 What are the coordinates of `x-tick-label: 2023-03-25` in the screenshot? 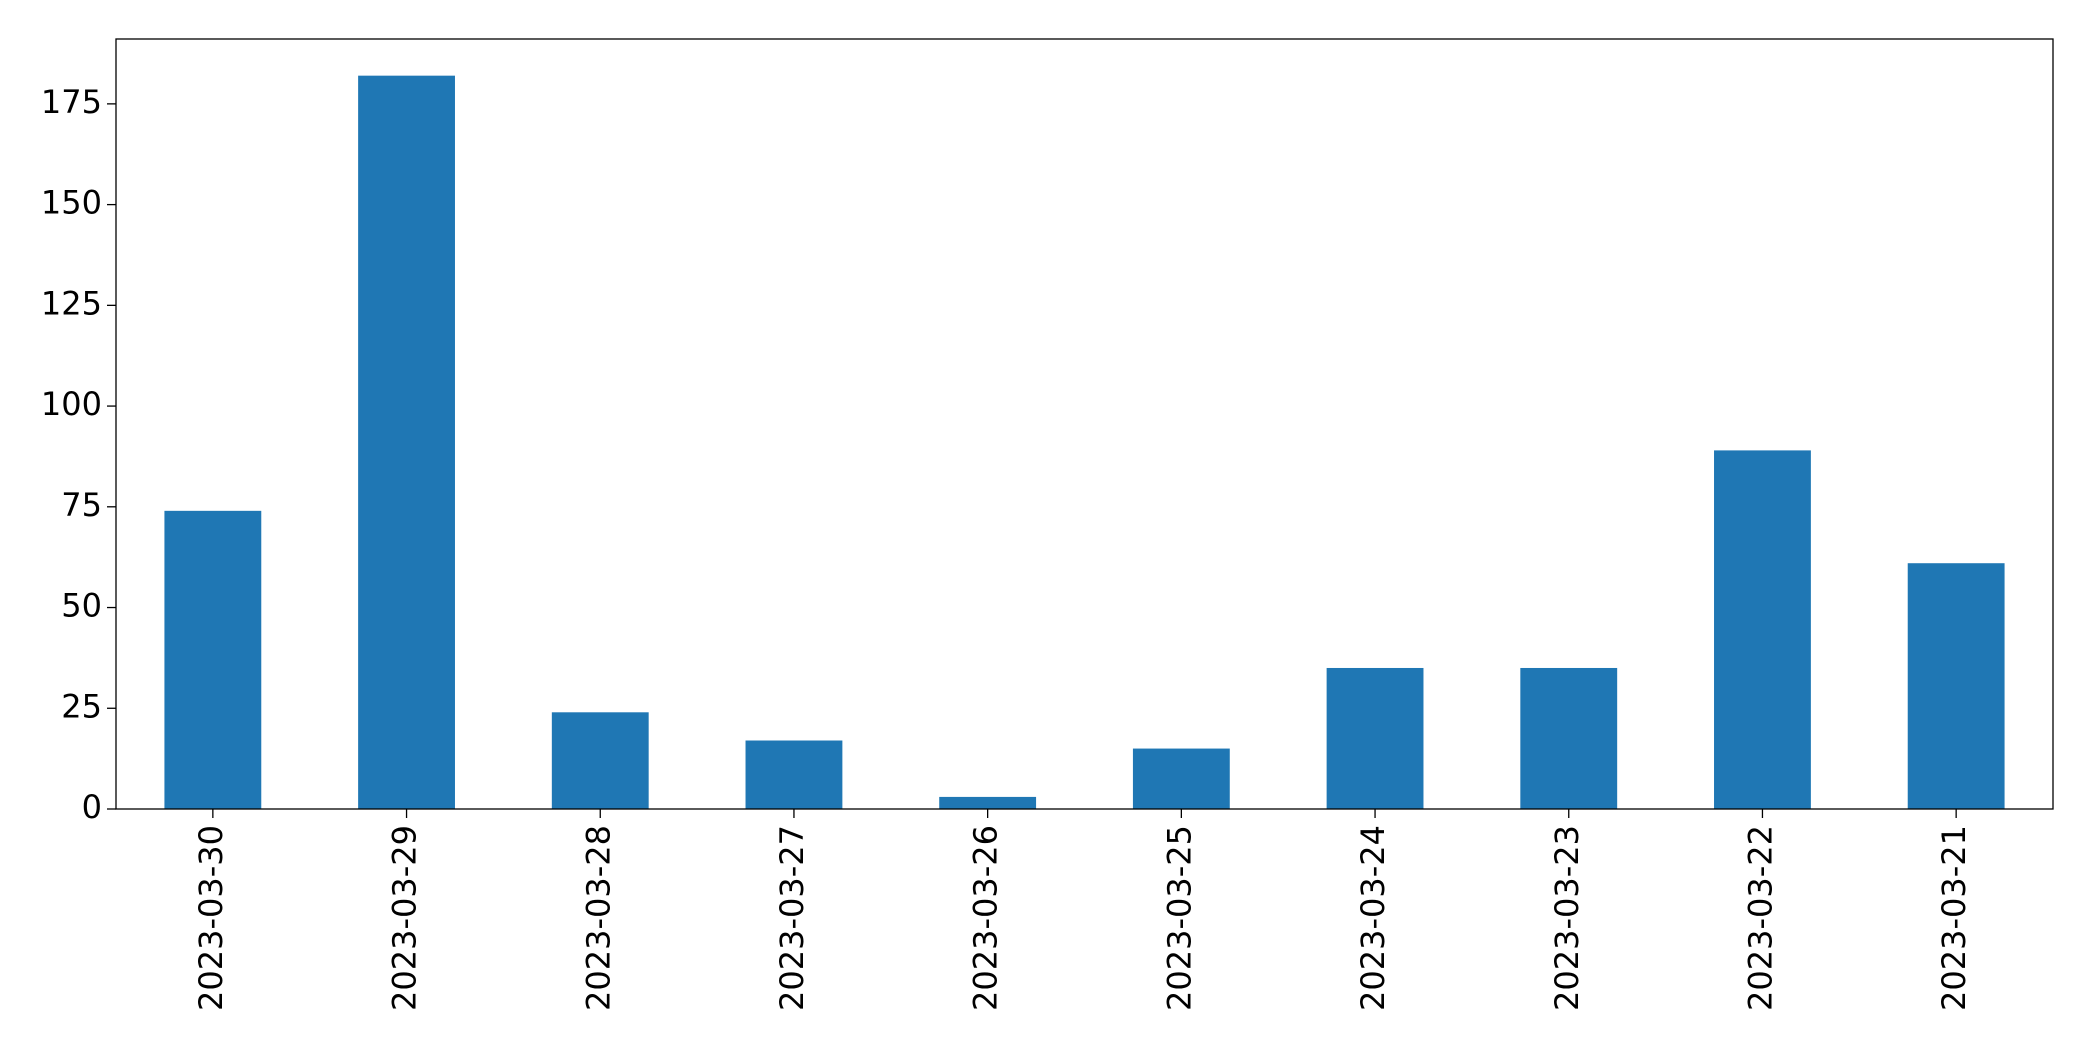 It's located at (1179, 918).